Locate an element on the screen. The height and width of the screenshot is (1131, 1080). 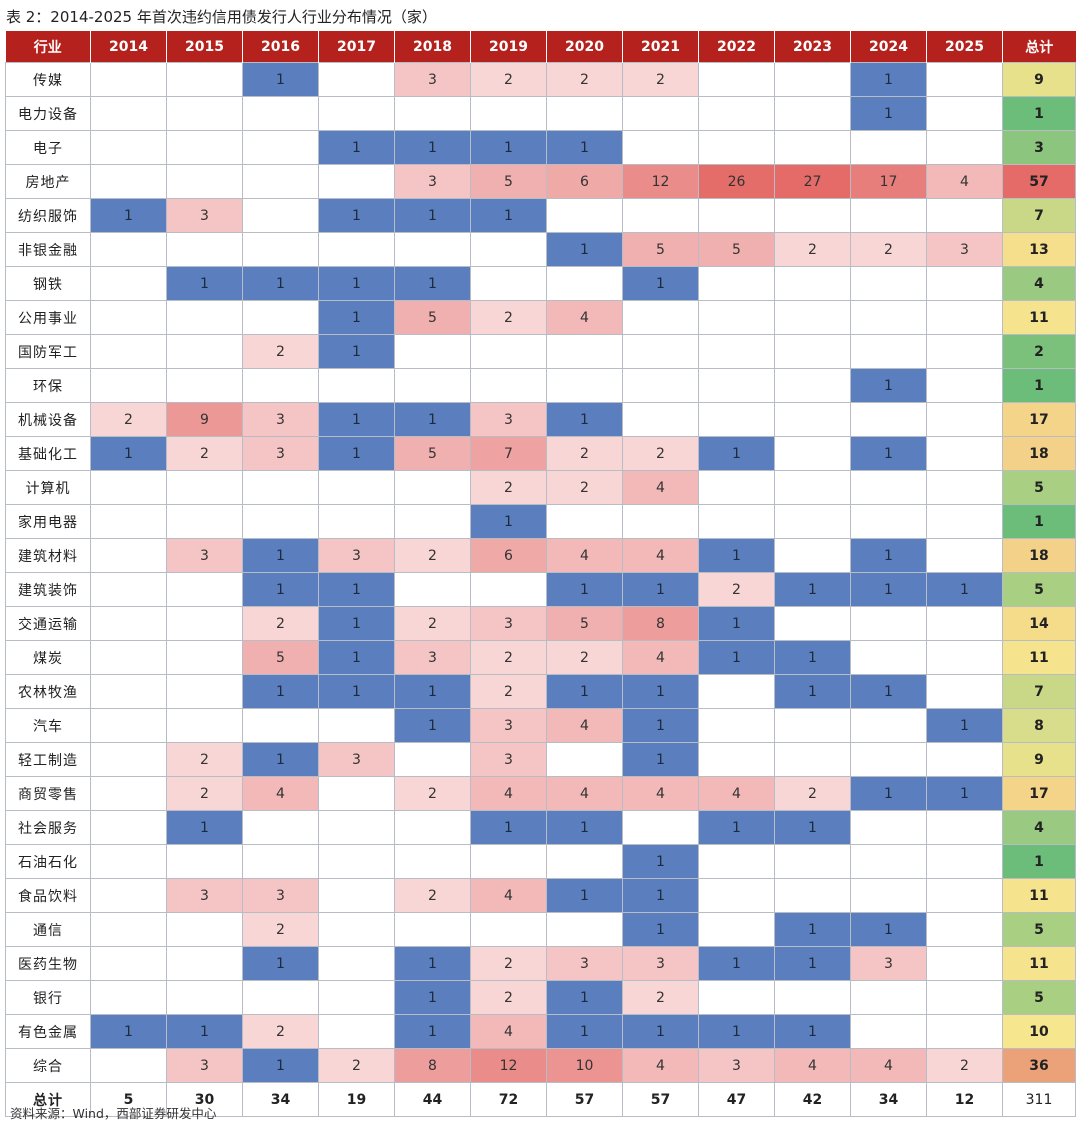
industry-cell: 机械设备 is located at coordinates (48, 419).